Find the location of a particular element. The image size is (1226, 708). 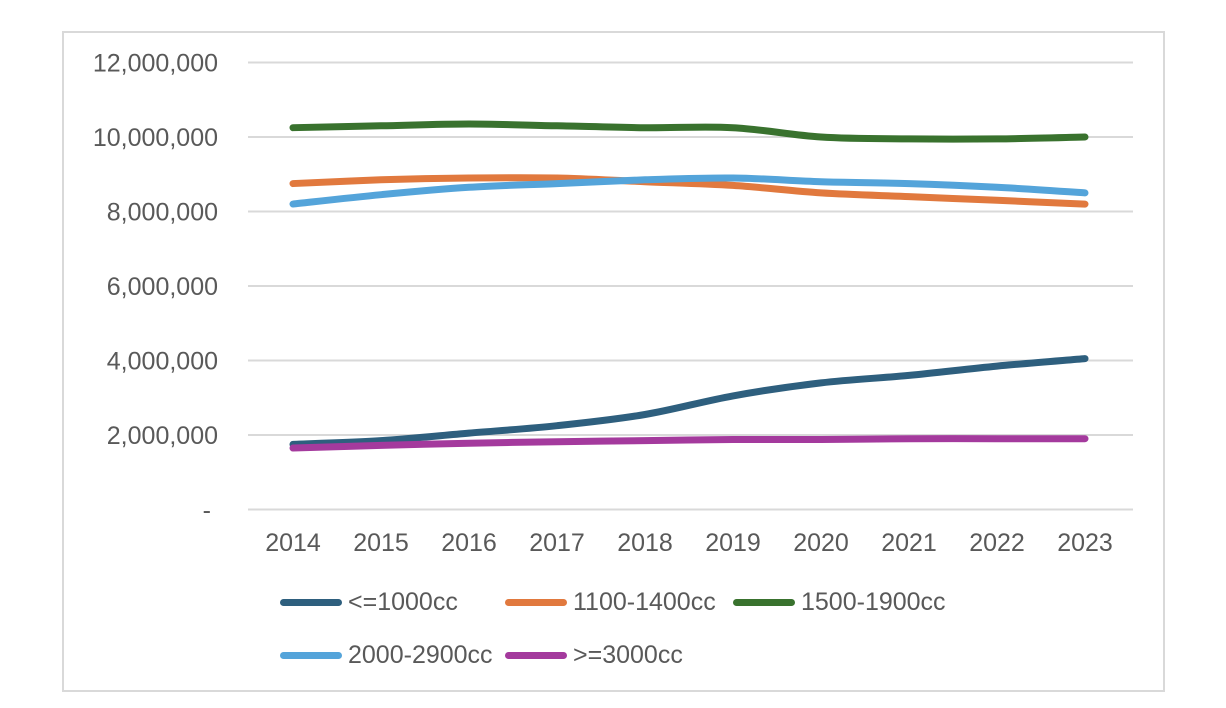

legend-item-1100-1400cc: 1100-1400cc is located at coordinates (610, 602).